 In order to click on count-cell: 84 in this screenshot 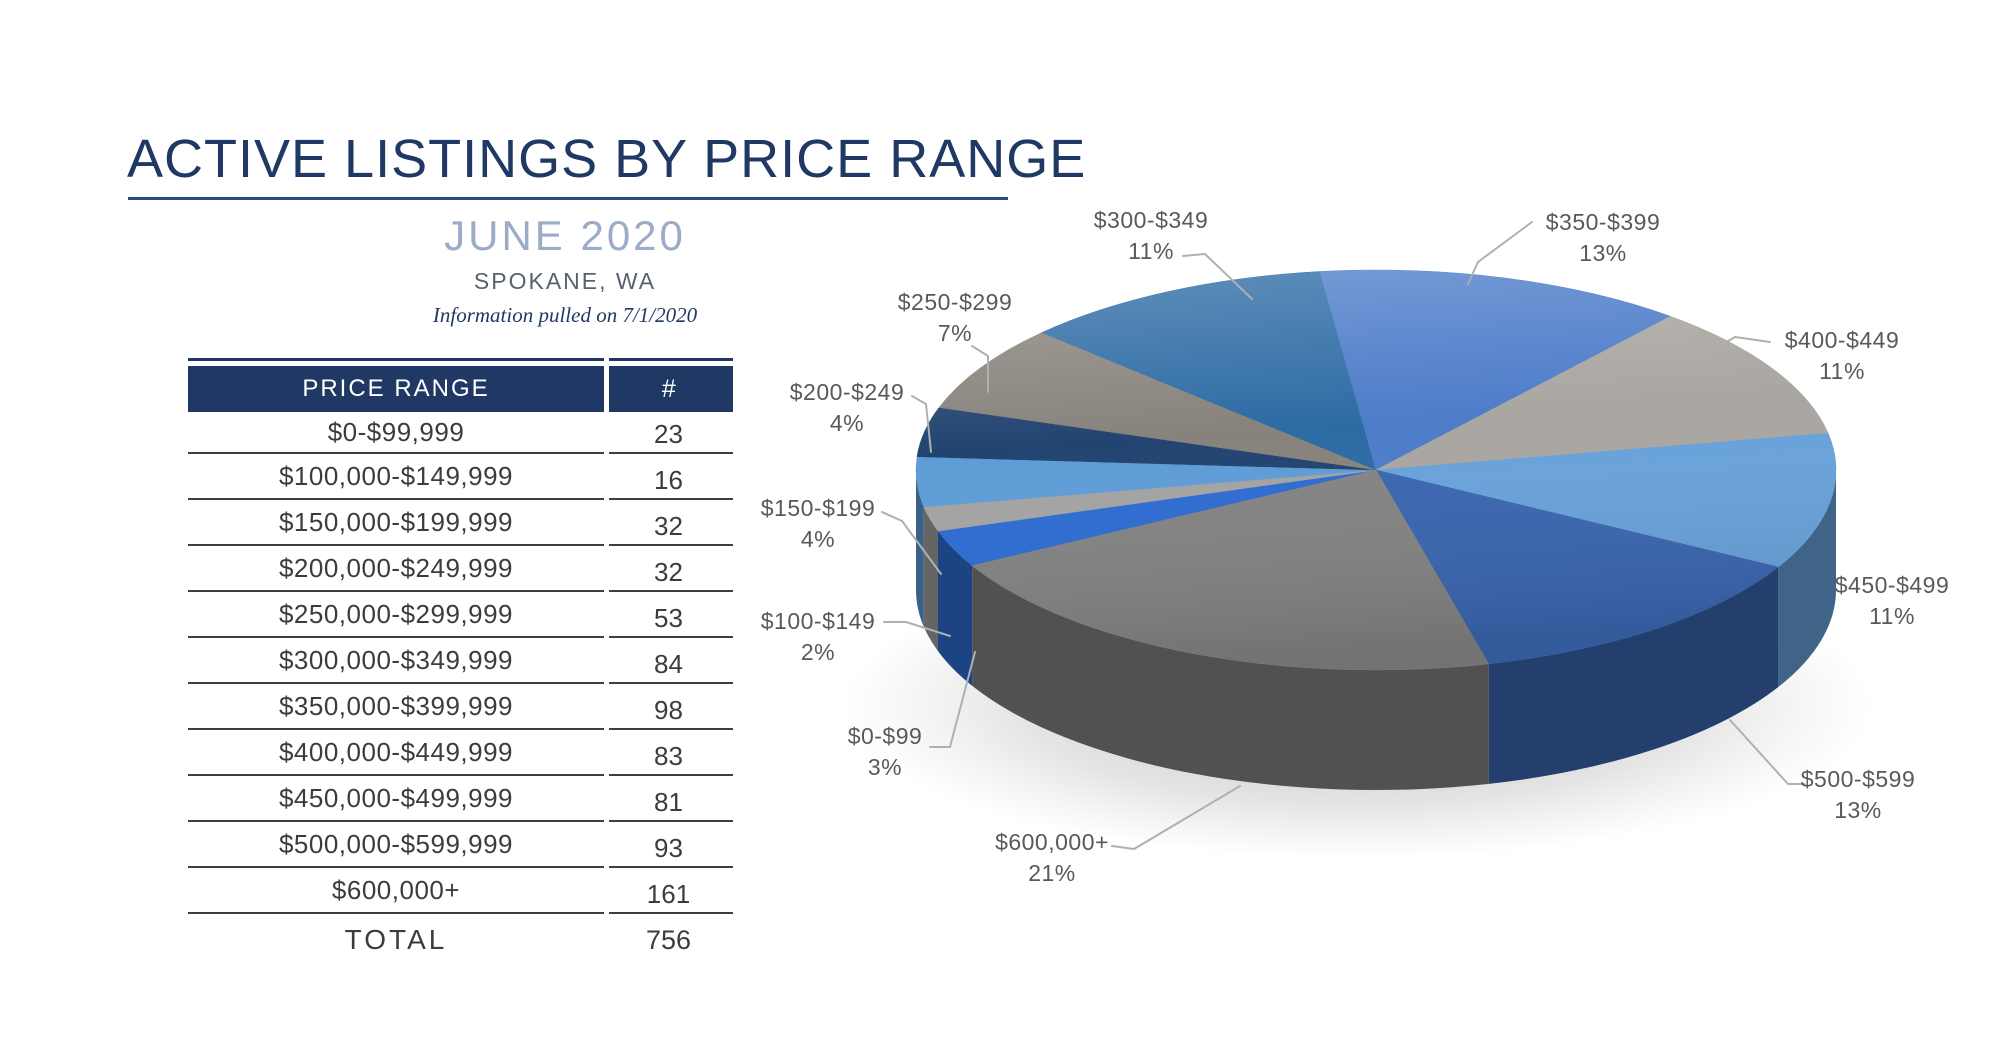, I will do `click(668, 664)`.